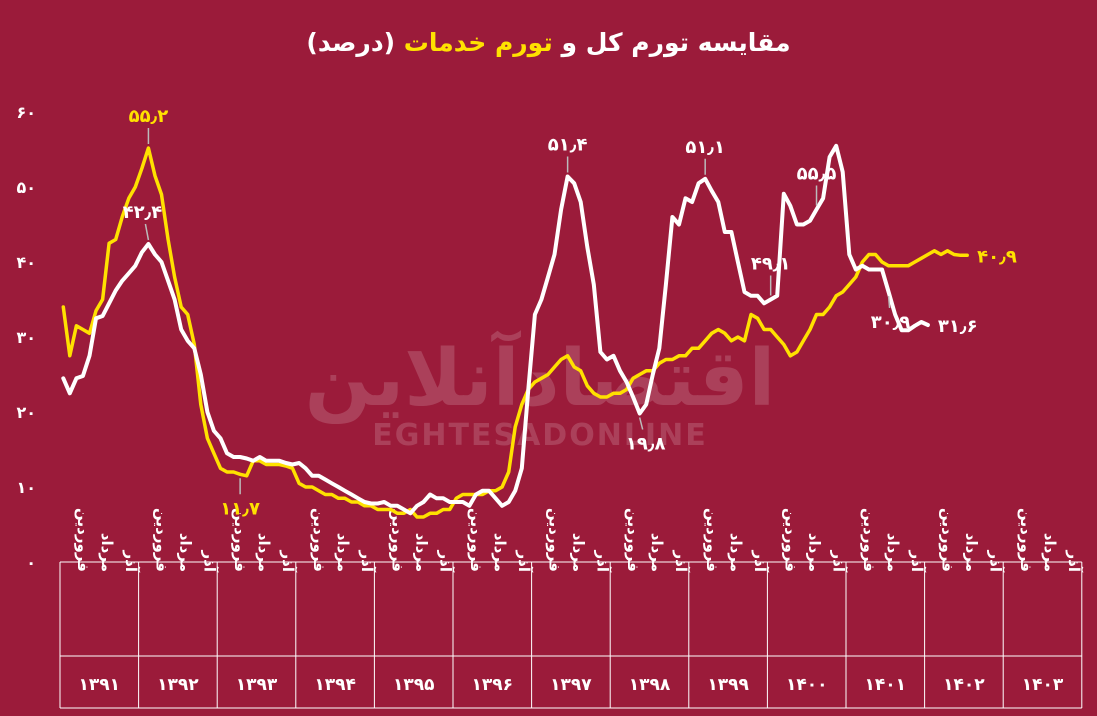 Image resolution: width=1097 pixels, height=716 pixels. What do you see at coordinates (414, 685) in the screenshot?
I see `year-label: ۱۳۹۵` at bounding box center [414, 685].